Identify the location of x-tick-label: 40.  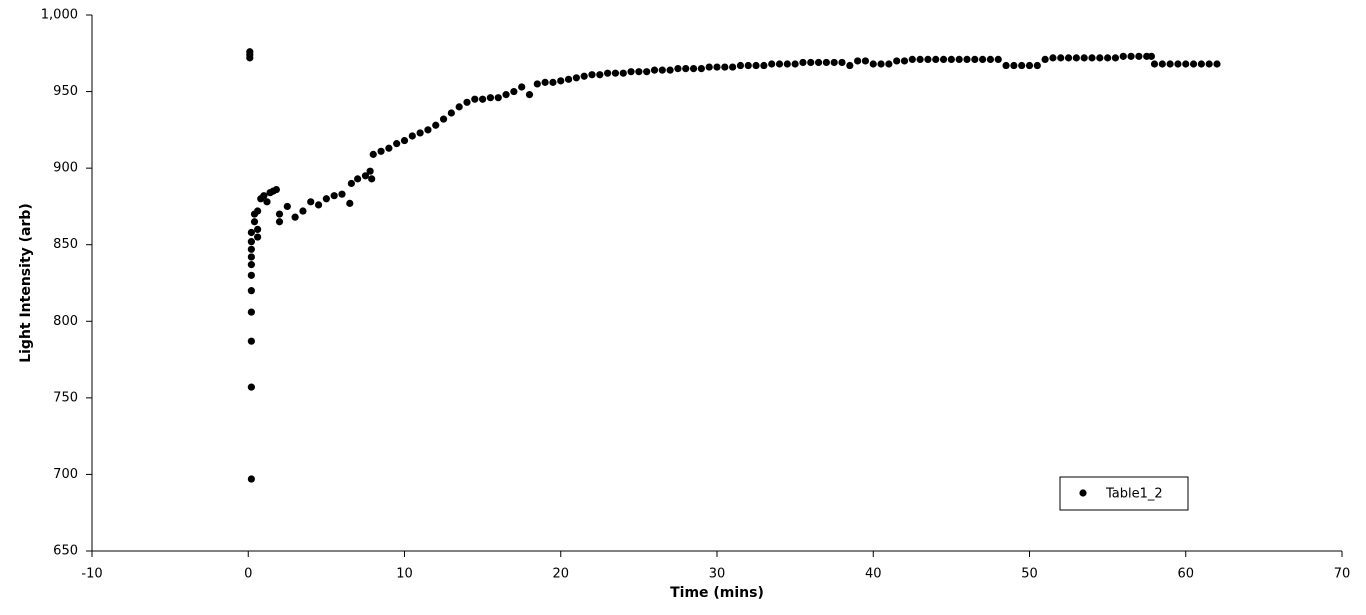
(873, 574).